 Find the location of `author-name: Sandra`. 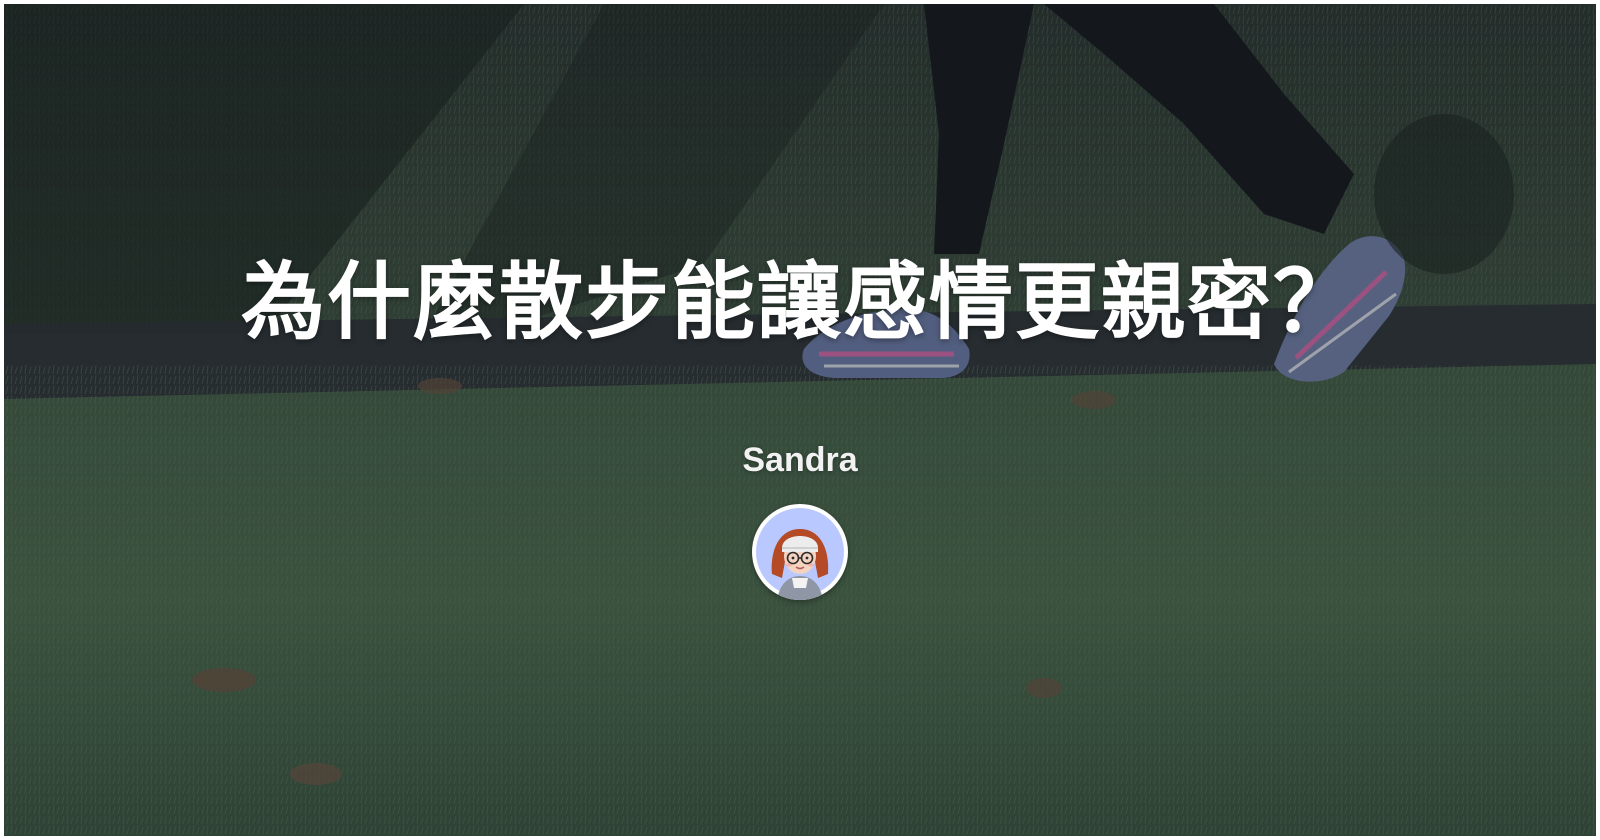

author-name: Sandra is located at coordinates (800, 460).